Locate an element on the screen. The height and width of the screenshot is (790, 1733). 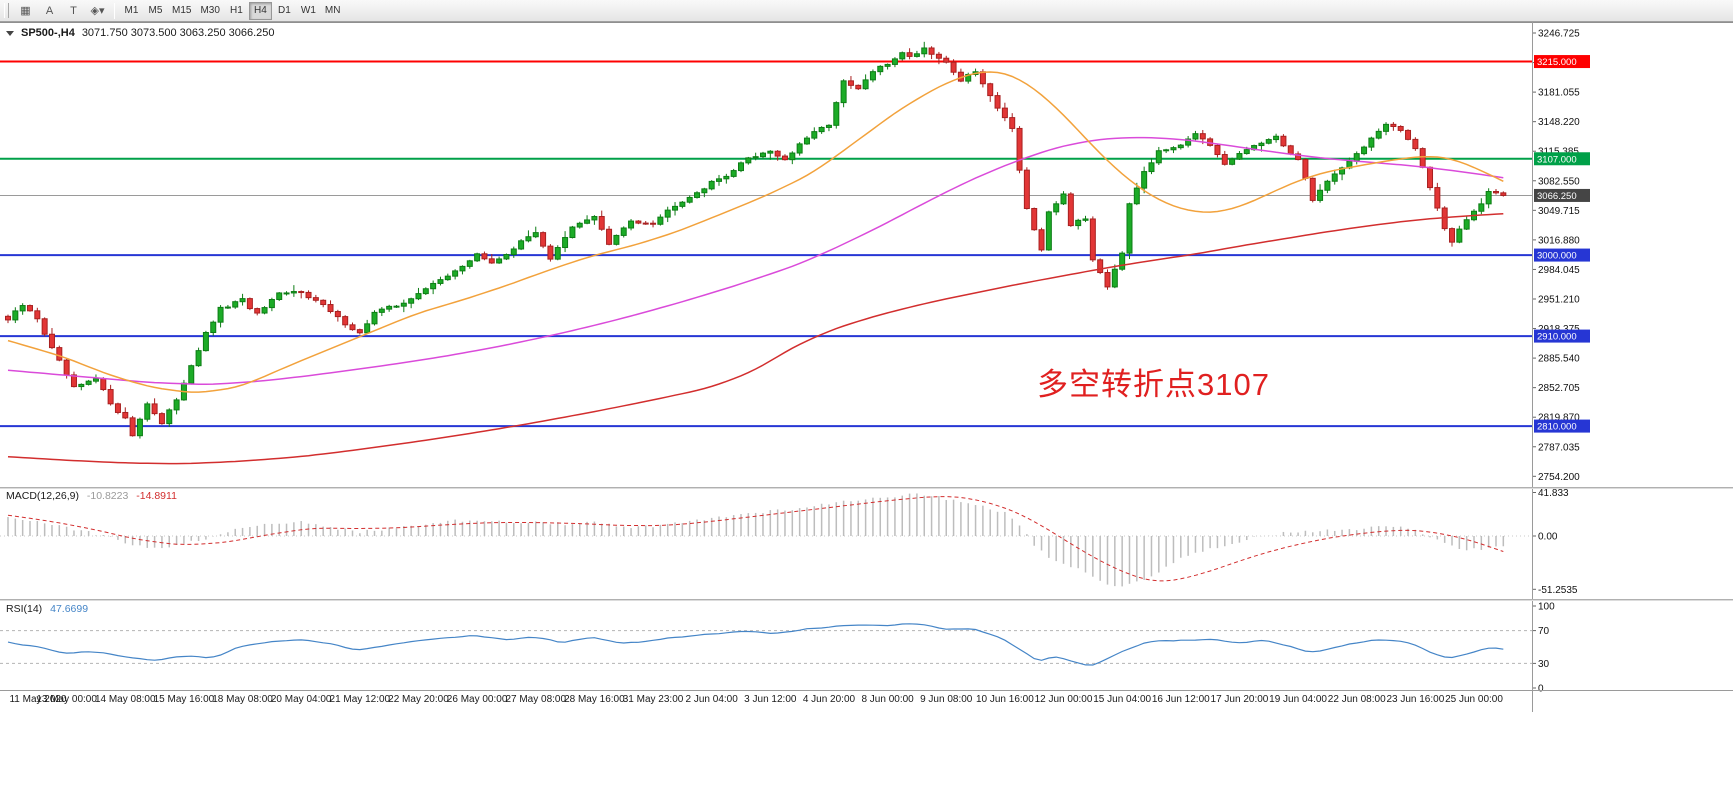
toolbar-icon-group: ▦ A T ◈▾ is located at coordinates (61, 11).